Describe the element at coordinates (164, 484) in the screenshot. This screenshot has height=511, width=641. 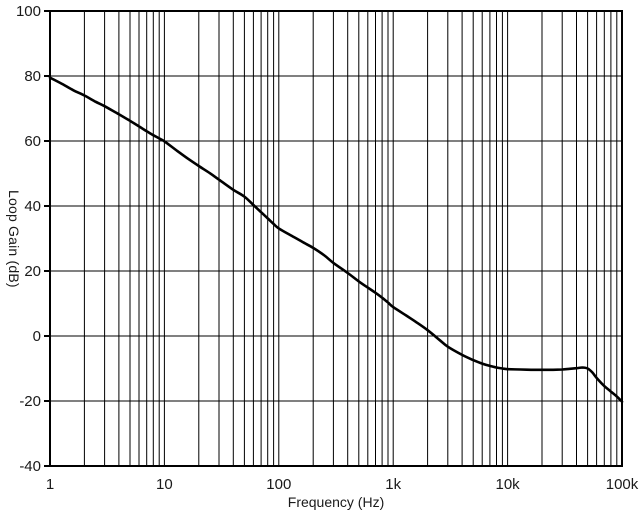
I see `x-tick-label: 10` at that location.